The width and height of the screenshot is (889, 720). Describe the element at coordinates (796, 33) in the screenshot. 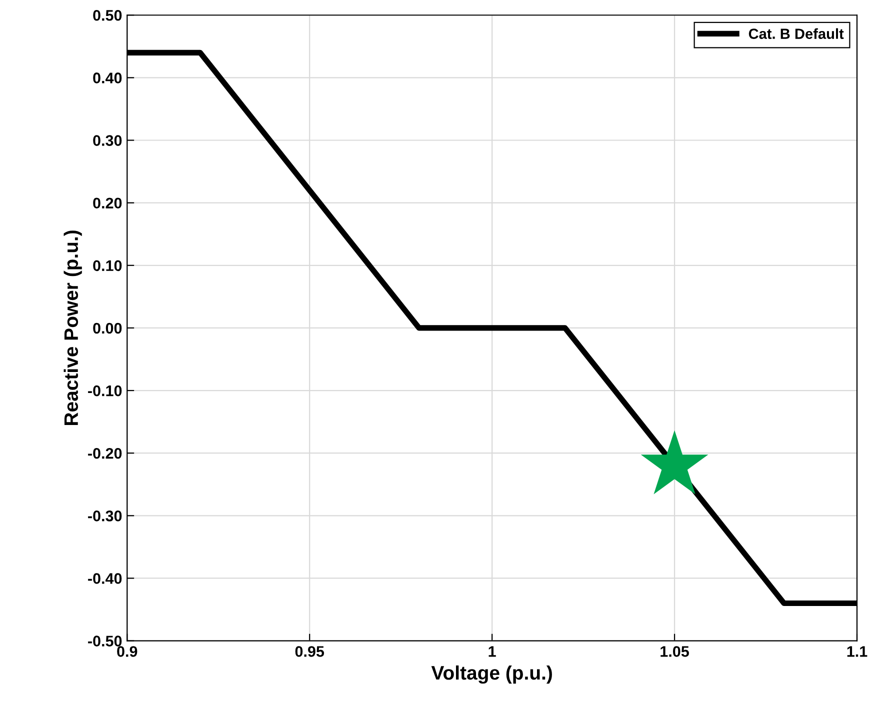

I see `legend-label: Cat. B Default` at that location.